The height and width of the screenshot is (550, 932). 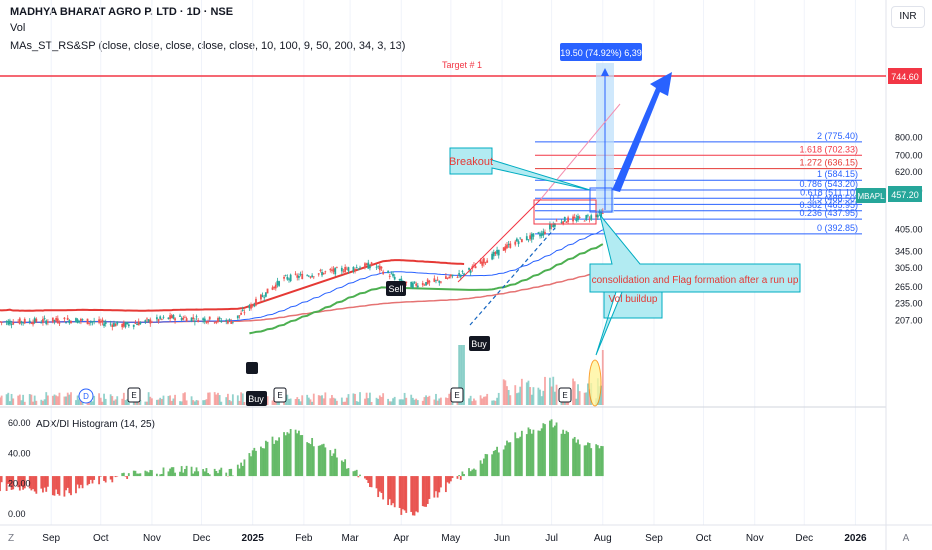 I want to click on buy-signal-small, so click(x=252, y=368).